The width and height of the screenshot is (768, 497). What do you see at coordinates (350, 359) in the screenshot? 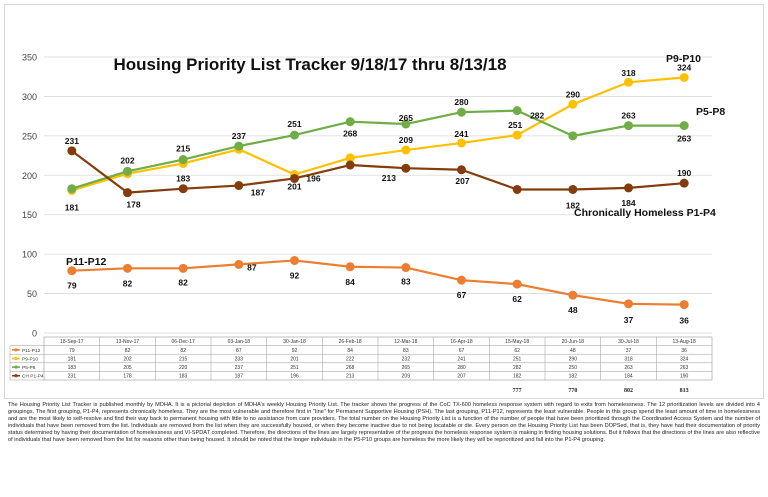
I see `table-cell: 222` at bounding box center [350, 359].